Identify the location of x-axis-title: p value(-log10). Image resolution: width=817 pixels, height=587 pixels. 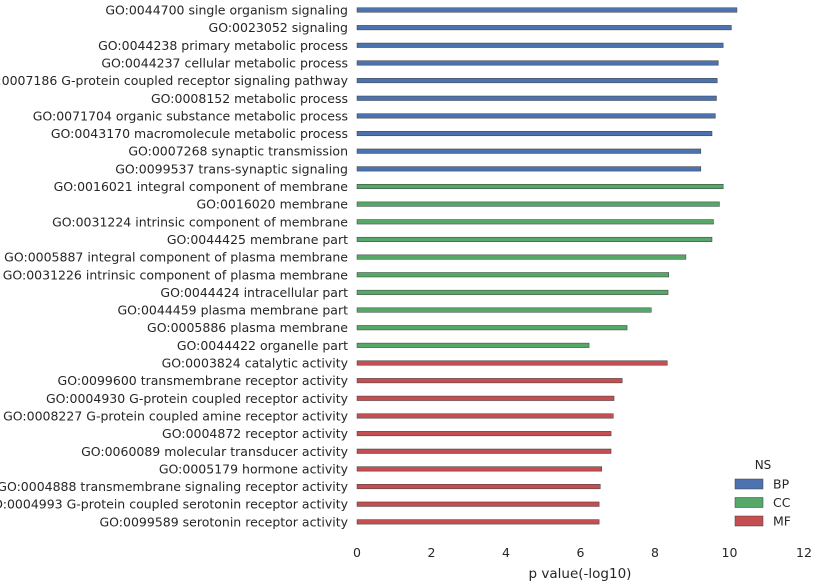
(580, 574).